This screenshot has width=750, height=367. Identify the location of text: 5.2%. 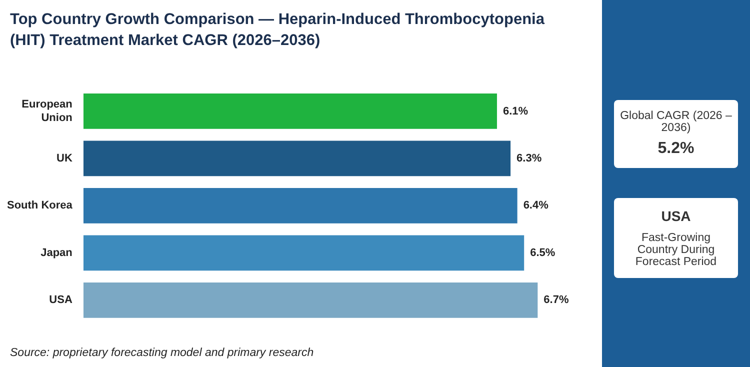
(676, 149).